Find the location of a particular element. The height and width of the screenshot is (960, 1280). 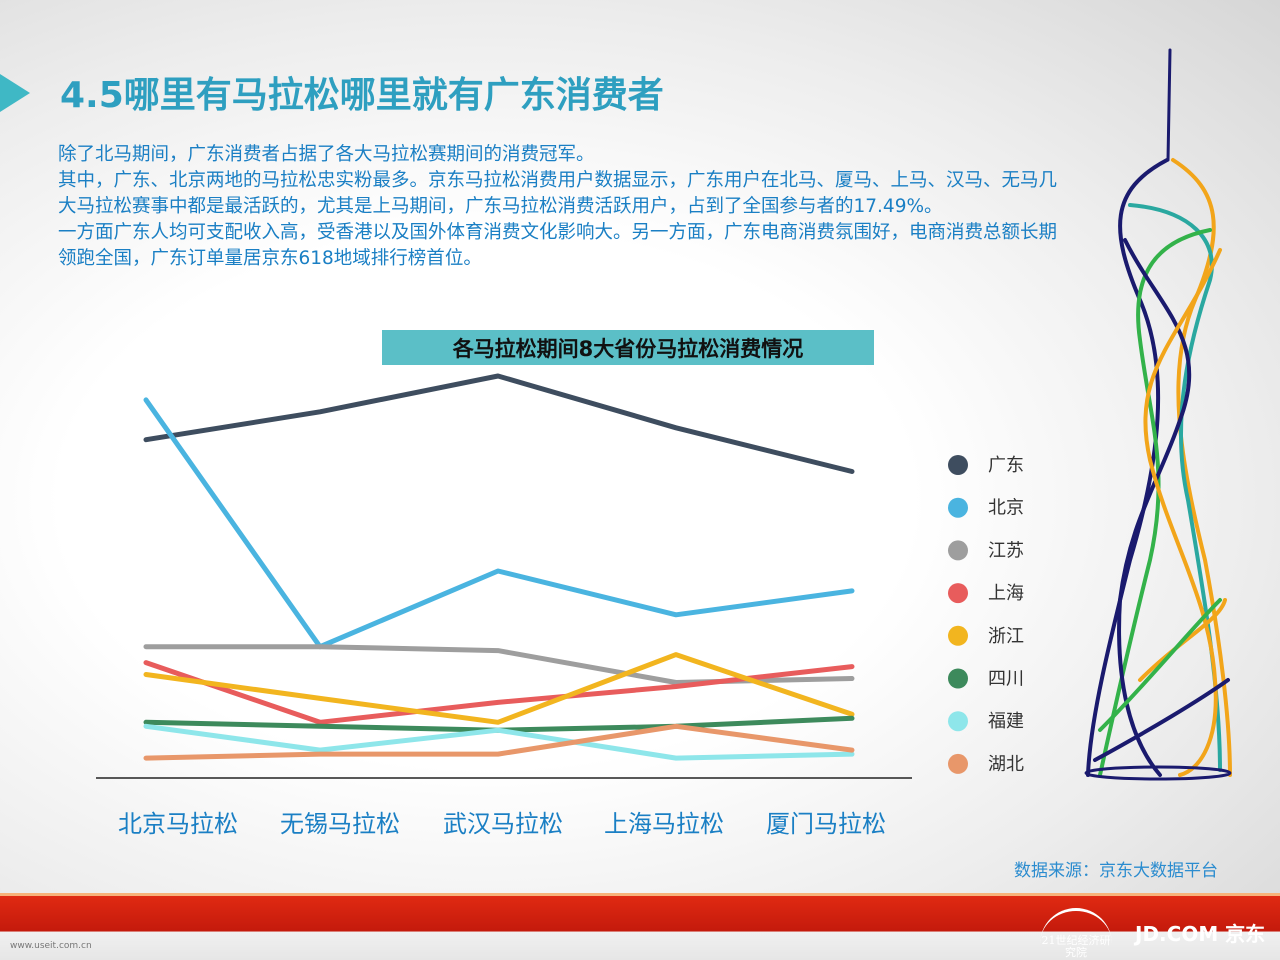

chart-title-box: 各马拉松期间8大省份马拉松消费情况 is located at coordinates (628, 347).